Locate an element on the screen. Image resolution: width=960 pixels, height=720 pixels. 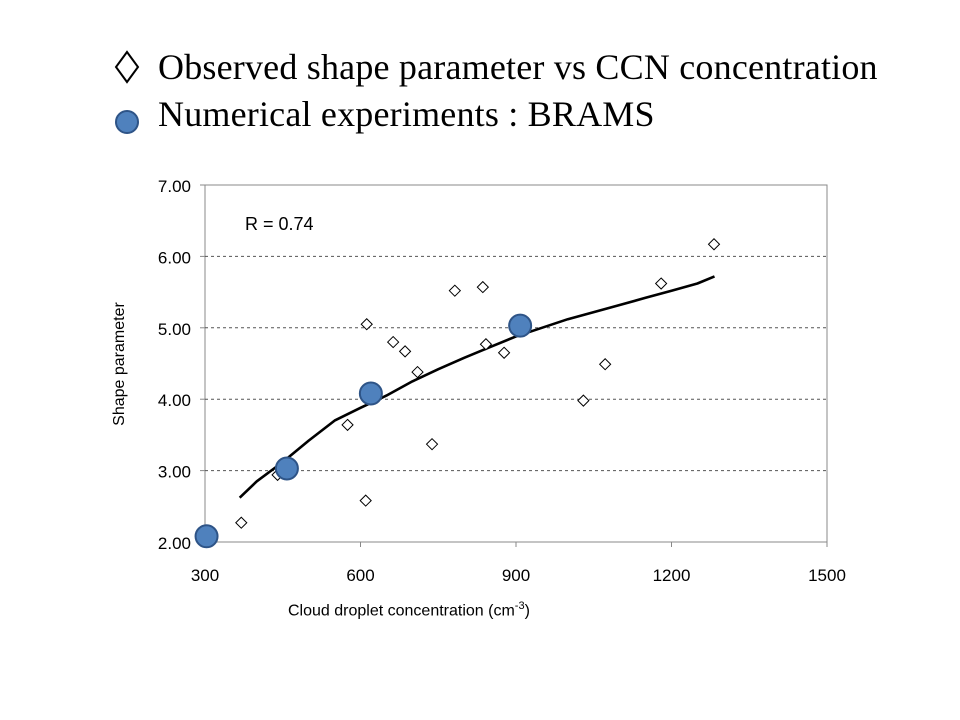
numerical-points is located at coordinates (363, 431).